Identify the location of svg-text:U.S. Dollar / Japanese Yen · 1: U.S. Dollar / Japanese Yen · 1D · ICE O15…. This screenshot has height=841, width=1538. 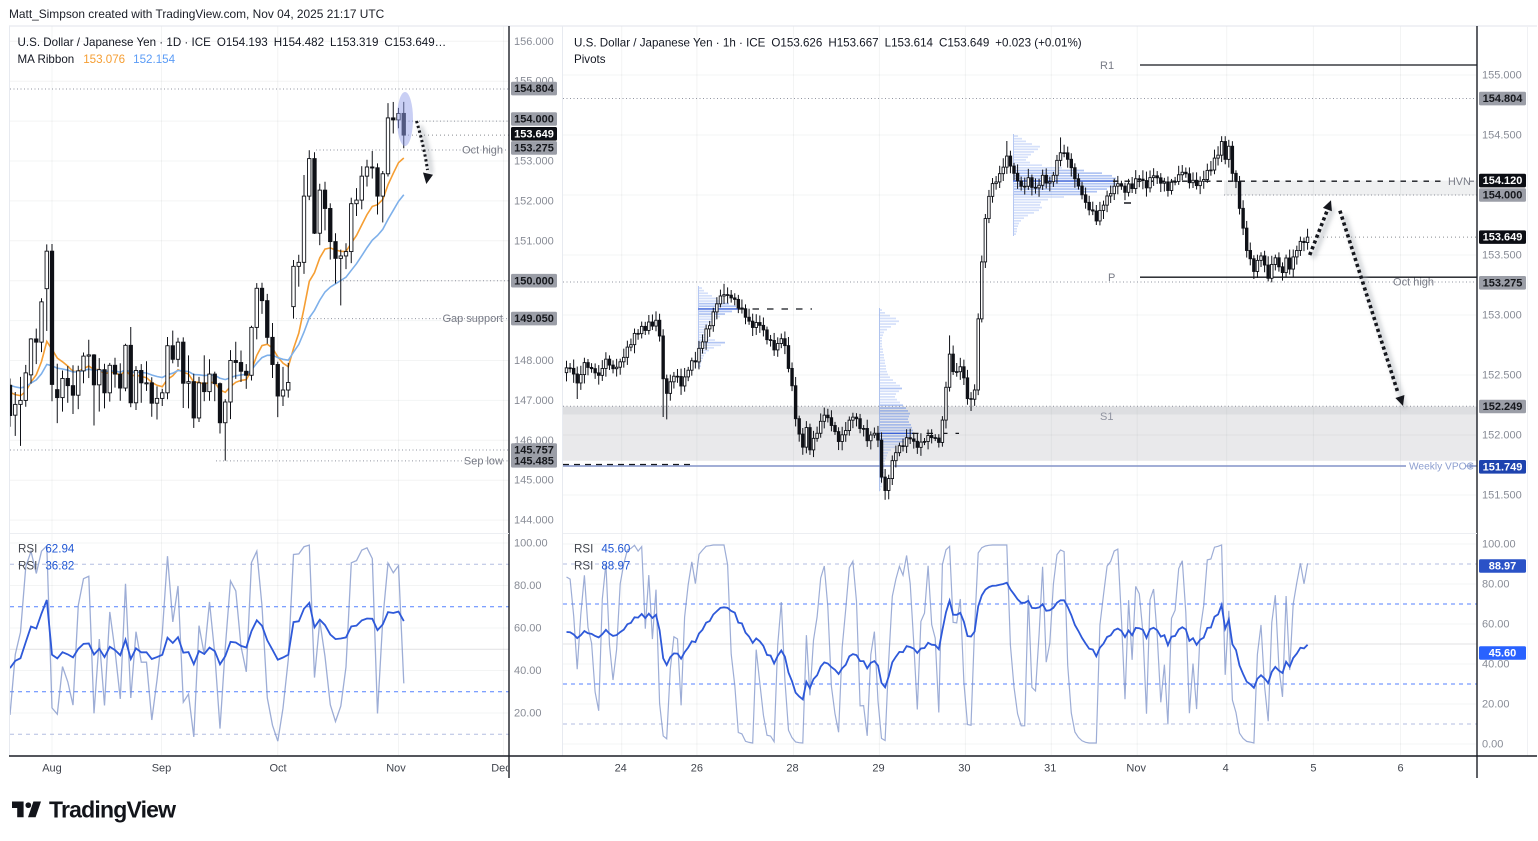
(232, 42).